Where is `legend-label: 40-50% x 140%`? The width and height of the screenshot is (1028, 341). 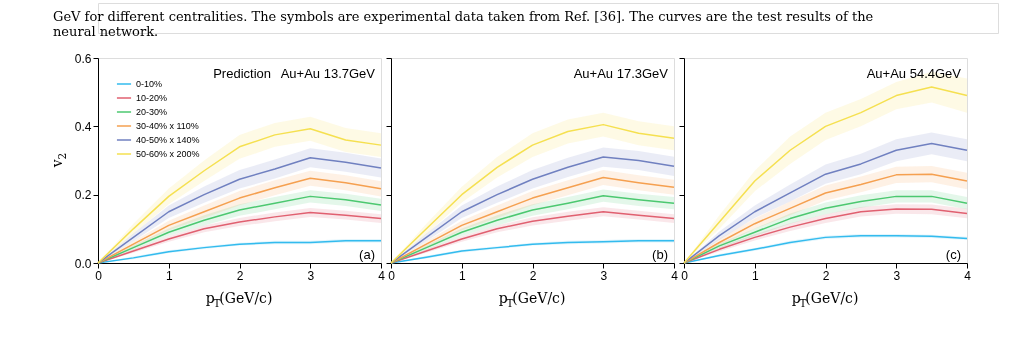 legend-label: 40-50% x 140% is located at coordinates (168, 140).